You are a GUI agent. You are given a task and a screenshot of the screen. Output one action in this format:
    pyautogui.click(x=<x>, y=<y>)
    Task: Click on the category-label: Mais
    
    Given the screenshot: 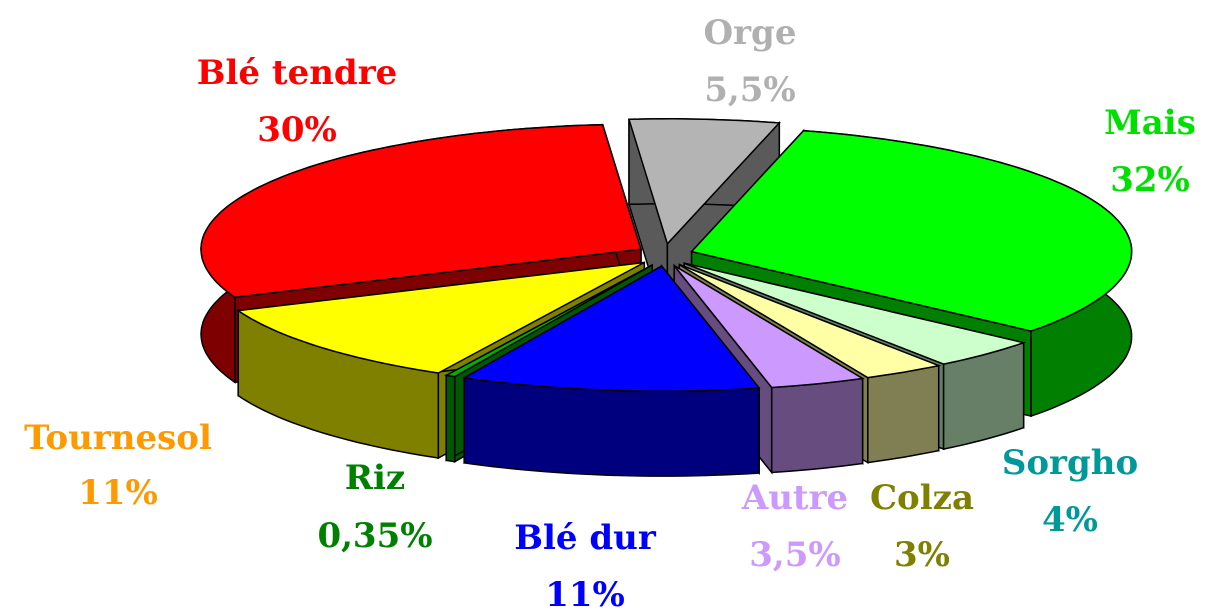 What is the action you would take?
    pyautogui.click(x=1150, y=123)
    